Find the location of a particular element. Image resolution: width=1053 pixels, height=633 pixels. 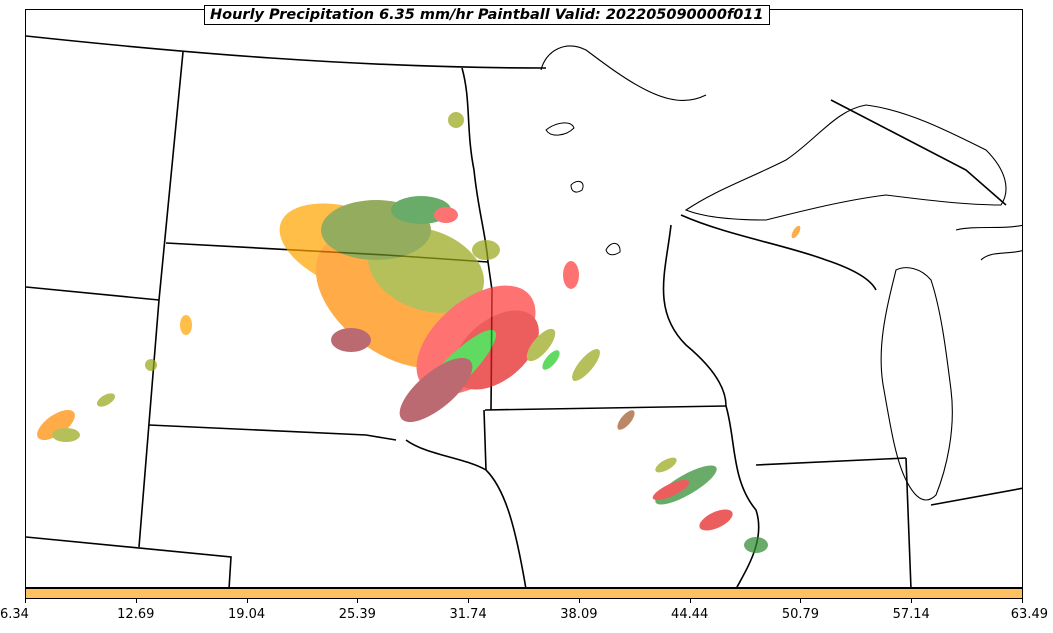

canadian-lakes is located at coordinates (583, 189).